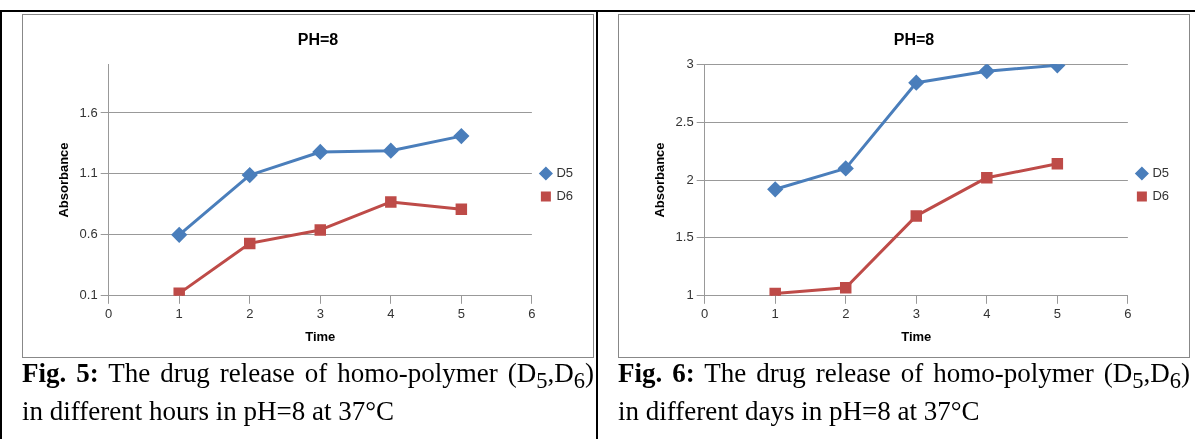 This screenshot has width=1195, height=439. What do you see at coordinates (88, 173) in the screenshot?
I see `y-tick-label: 1.1` at bounding box center [88, 173].